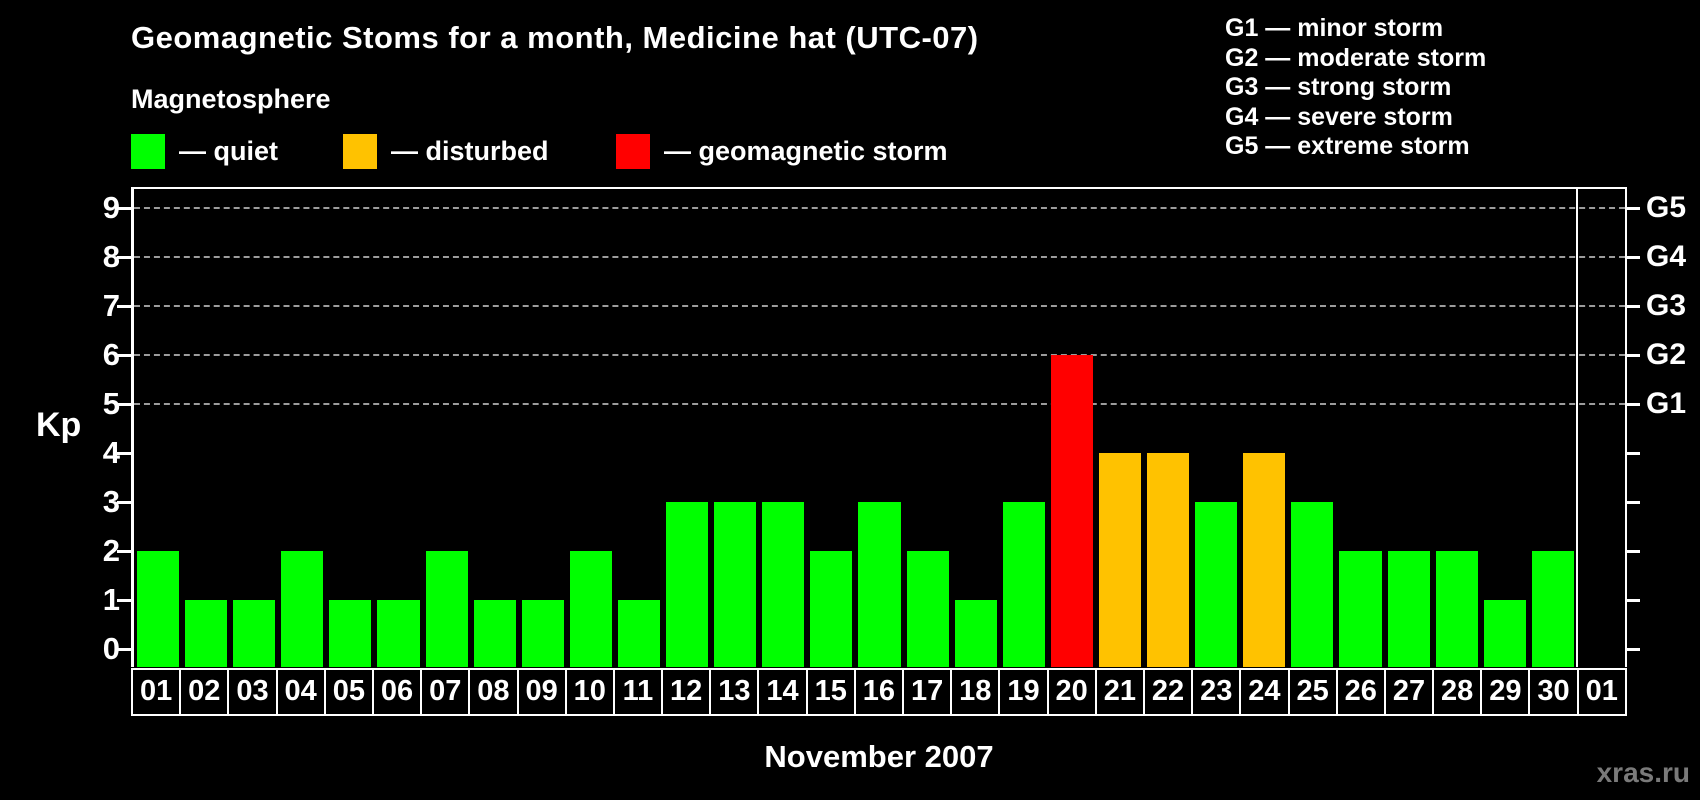  Describe the element at coordinates (879, 404) in the screenshot. I see `gridline-kp5` at that location.